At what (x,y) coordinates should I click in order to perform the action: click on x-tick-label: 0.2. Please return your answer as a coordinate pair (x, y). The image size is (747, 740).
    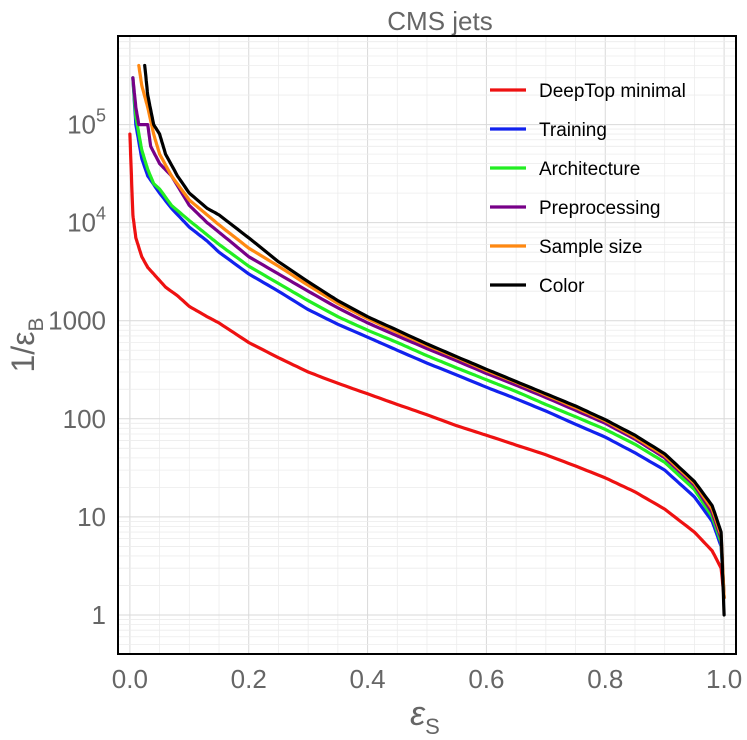
    Looking at the image, I should click on (249, 679).